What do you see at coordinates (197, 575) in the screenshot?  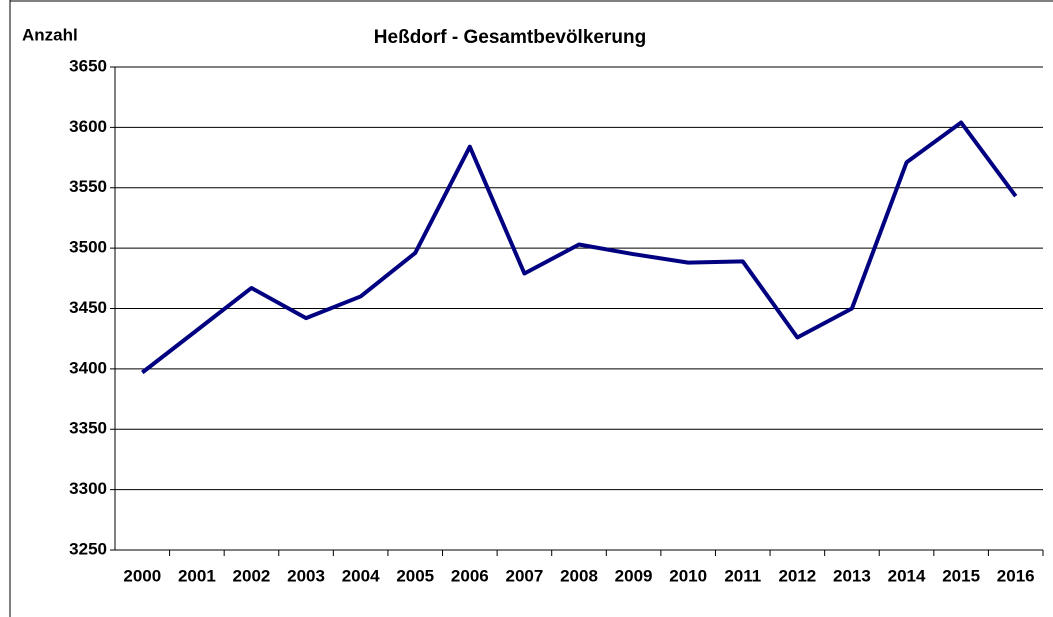 I see `x-tick-label: 2001` at bounding box center [197, 575].